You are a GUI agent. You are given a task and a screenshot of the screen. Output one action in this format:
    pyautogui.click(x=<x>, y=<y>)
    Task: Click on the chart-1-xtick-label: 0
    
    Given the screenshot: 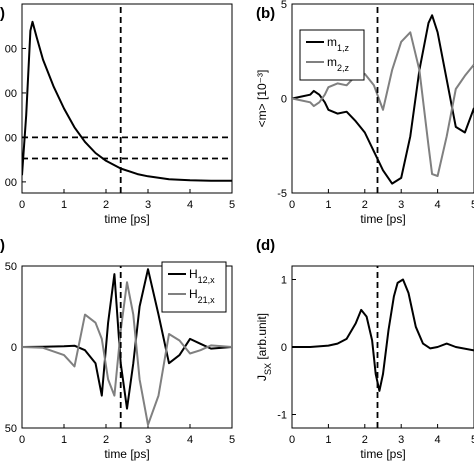 What is the action you would take?
    pyautogui.click(x=292, y=205)
    